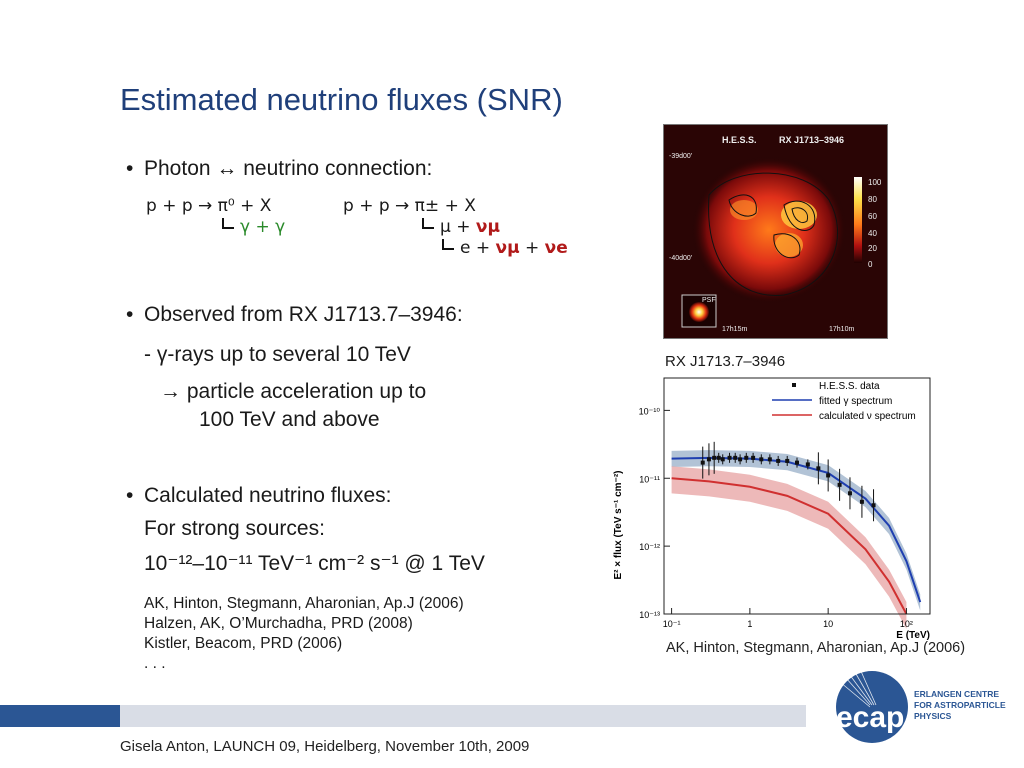 The height and width of the screenshot is (768, 1024). What do you see at coordinates (409, 206) in the screenshot?
I see `reaction-pi-charged: p + p → π± + X` at bounding box center [409, 206].